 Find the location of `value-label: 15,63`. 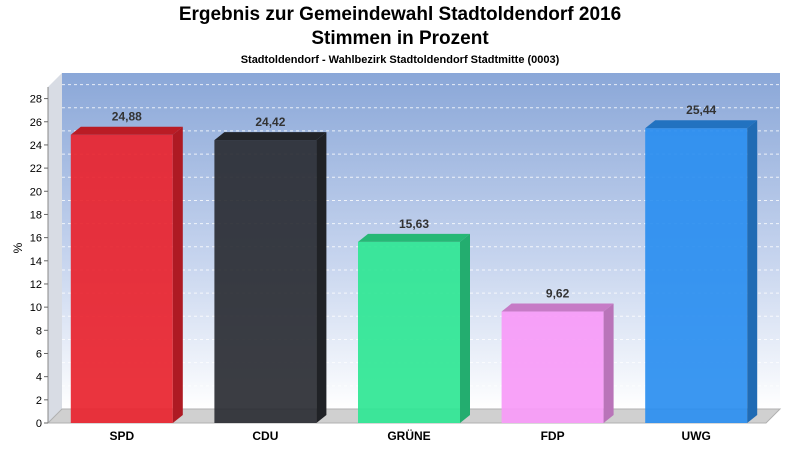

value-label: 15,63 is located at coordinates (414, 224).